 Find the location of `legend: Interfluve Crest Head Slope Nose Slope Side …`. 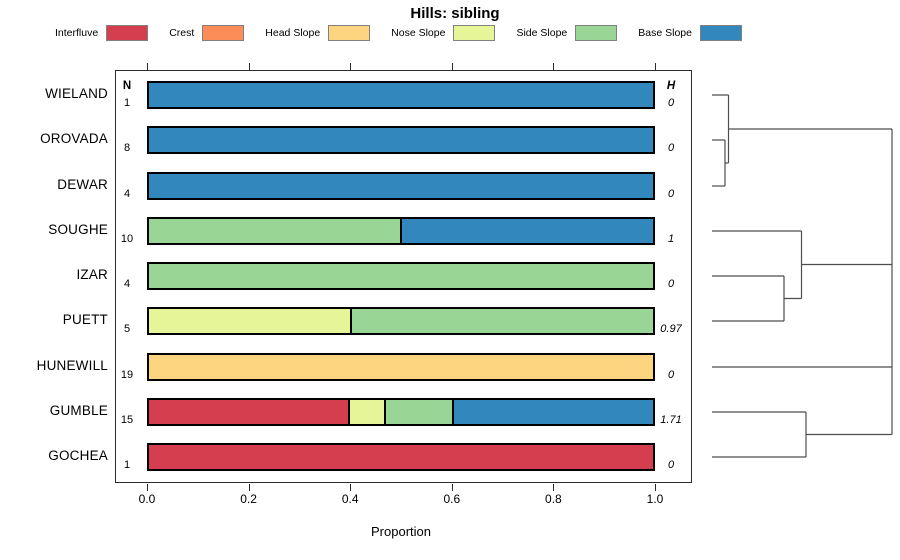

legend: Interfluve Crest Head Slope Nose Slope Side … is located at coordinates (398, 33).